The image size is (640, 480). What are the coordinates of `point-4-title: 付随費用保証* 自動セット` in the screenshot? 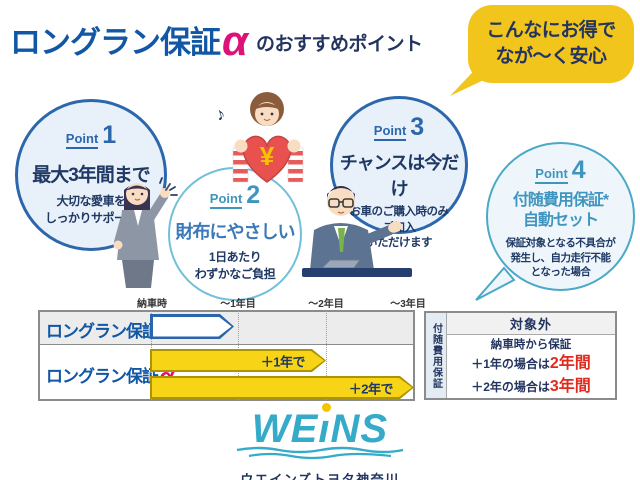 It's located at (560, 210).